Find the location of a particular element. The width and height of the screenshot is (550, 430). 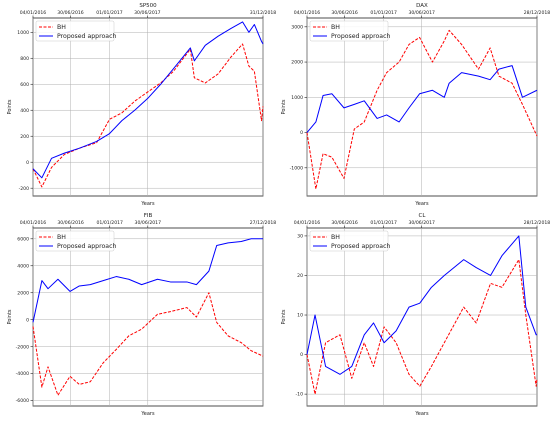

y-tick-label: -2000 is located at coordinates (22, 347).